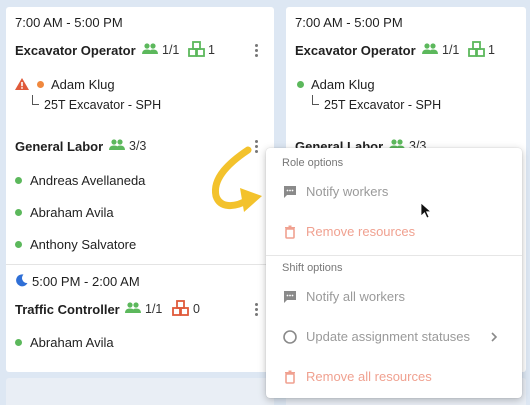  I want to click on menu-item-label: Notify workers, so click(347, 191).